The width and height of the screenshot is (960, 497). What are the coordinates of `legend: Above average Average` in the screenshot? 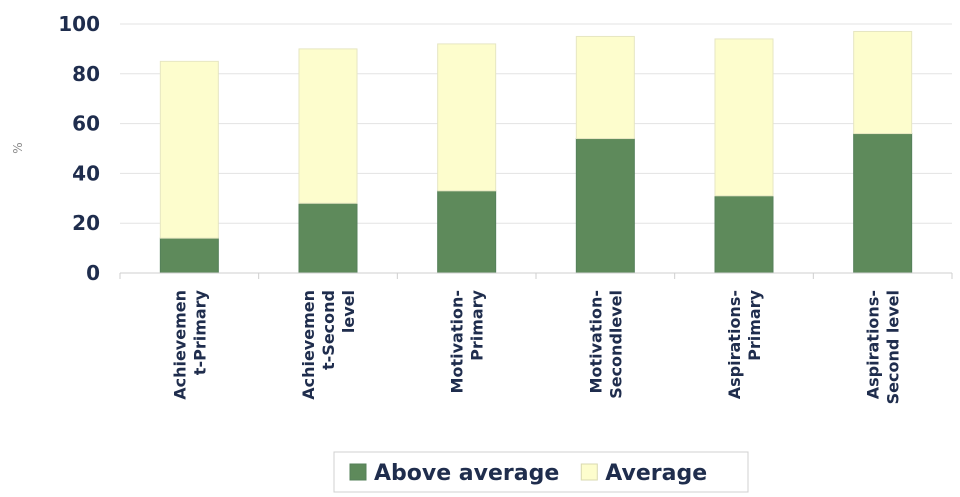 It's located at (541, 472).